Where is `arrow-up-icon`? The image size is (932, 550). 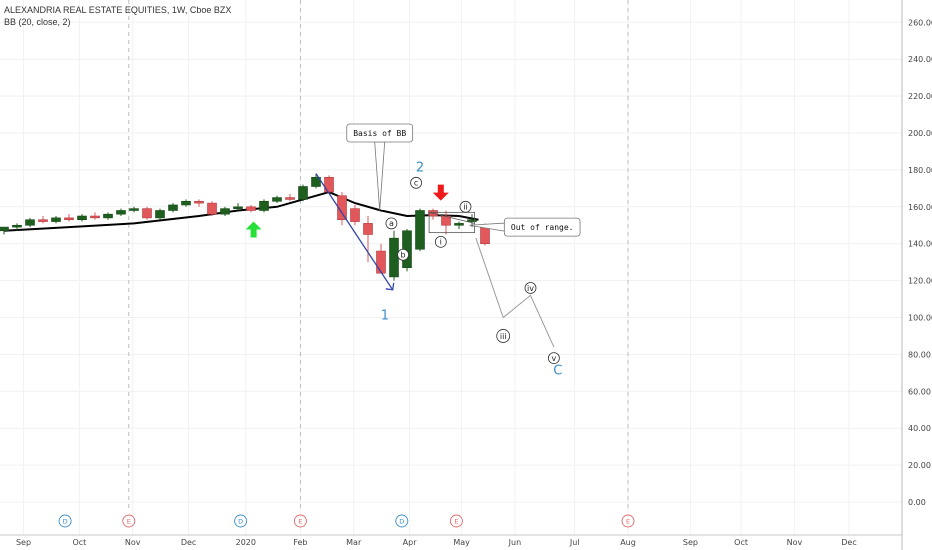
arrow-up-icon is located at coordinates (253, 229).